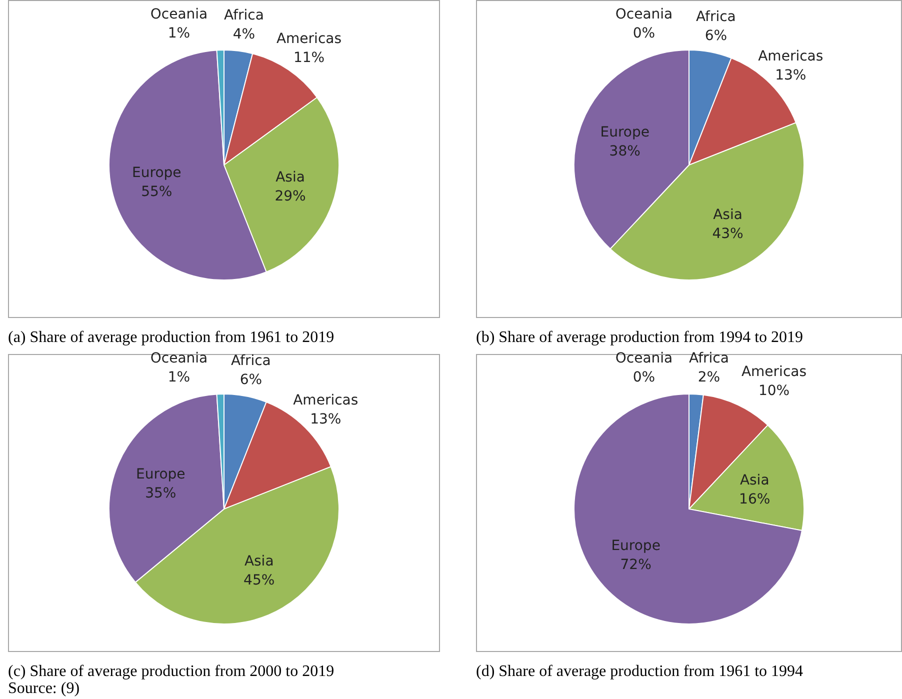 This screenshot has height=699, width=902. Describe the element at coordinates (171, 671) in the screenshot. I see `text: (c) Share of average production from 2000 to 2019` at that location.